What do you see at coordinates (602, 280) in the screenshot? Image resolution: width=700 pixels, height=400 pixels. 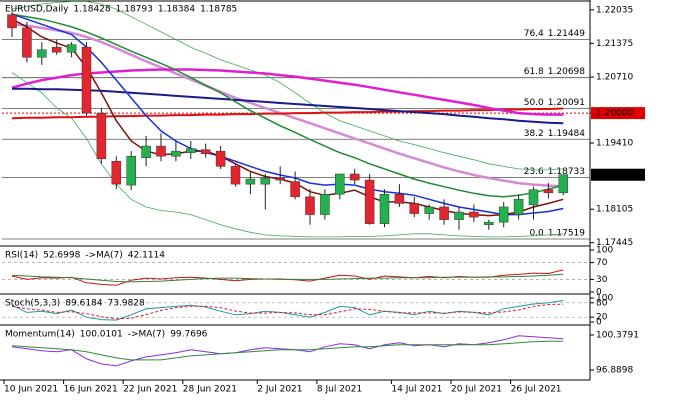 I see `y-tick-label: 30` at bounding box center [602, 280].